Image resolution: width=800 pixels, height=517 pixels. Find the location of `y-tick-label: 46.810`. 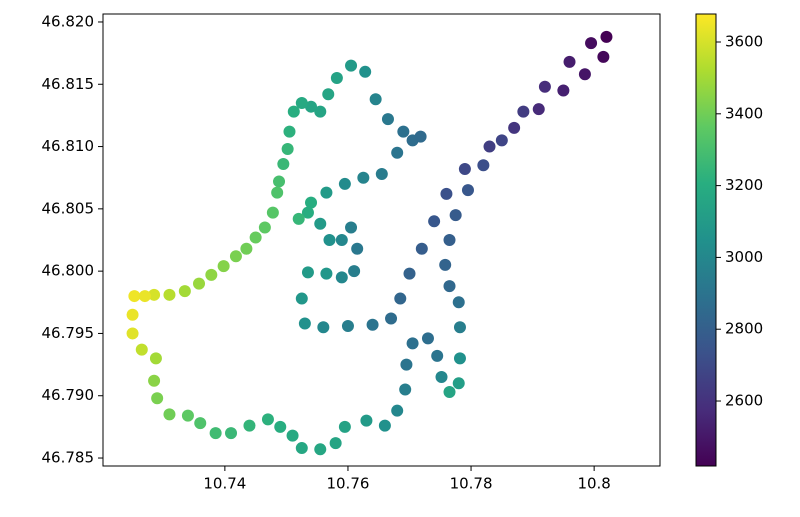

y-tick-label: 46.810 is located at coordinates (68, 146).